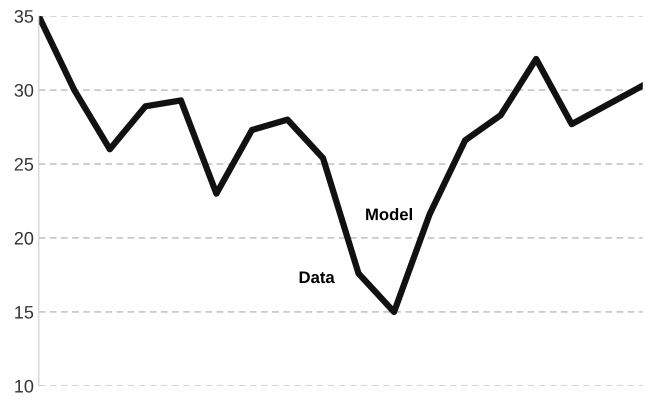  Describe the element at coordinates (24, 386) in the screenshot. I see `y-tick-label: 10` at that location.